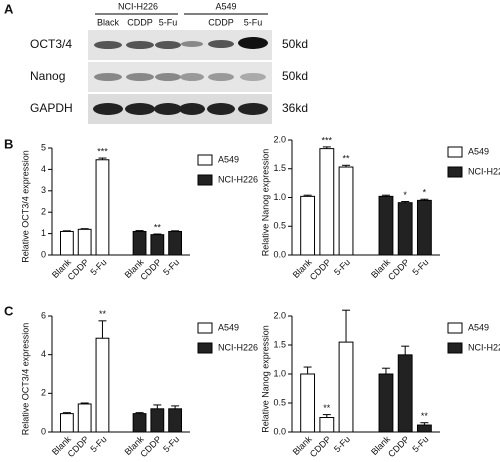  Describe the element at coordinates (47, 76) in the screenshot. I see `protein-label: Nanog` at that location.